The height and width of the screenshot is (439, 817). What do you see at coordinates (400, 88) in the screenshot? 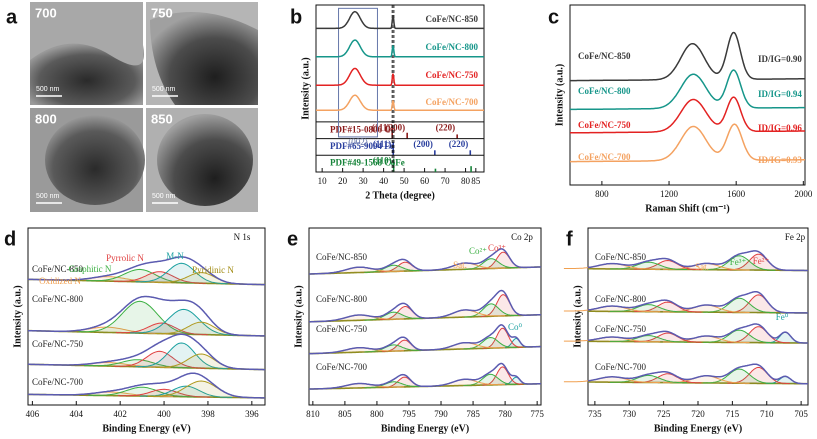
I see `plot-frame` at bounding box center [400, 88].